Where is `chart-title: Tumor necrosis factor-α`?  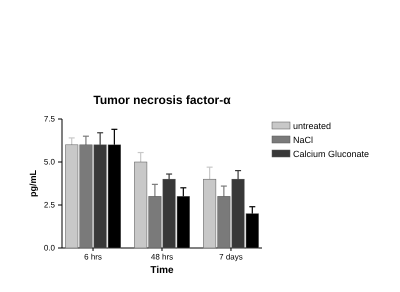 chart-title: Tumor necrosis factor-α is located at coordinates (162, 100).